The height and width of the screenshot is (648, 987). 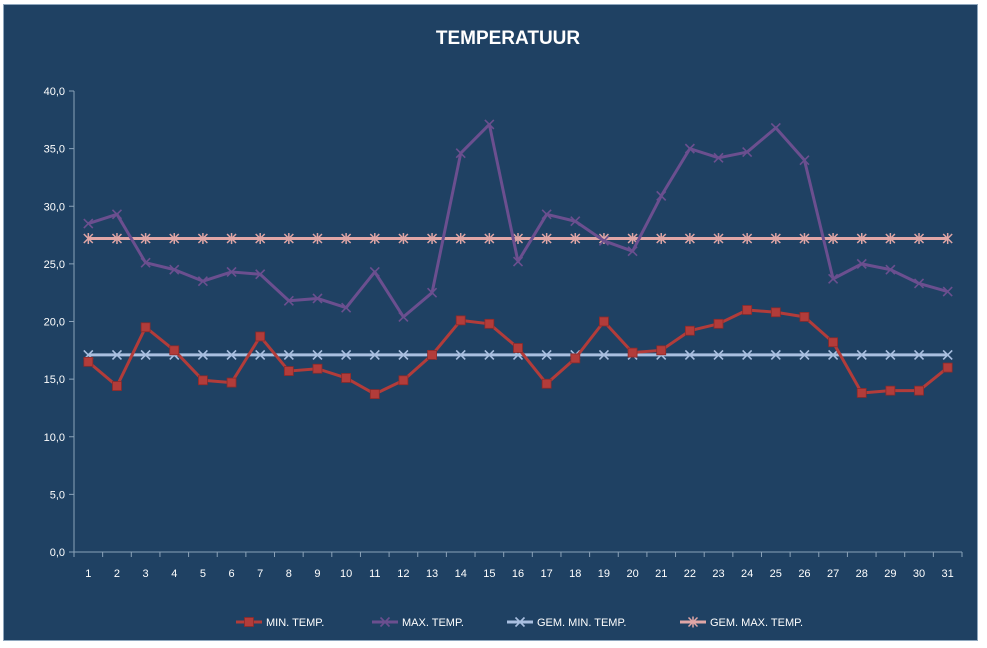 I want to click on x-tick-label: 31, so click(x=948, y=574).